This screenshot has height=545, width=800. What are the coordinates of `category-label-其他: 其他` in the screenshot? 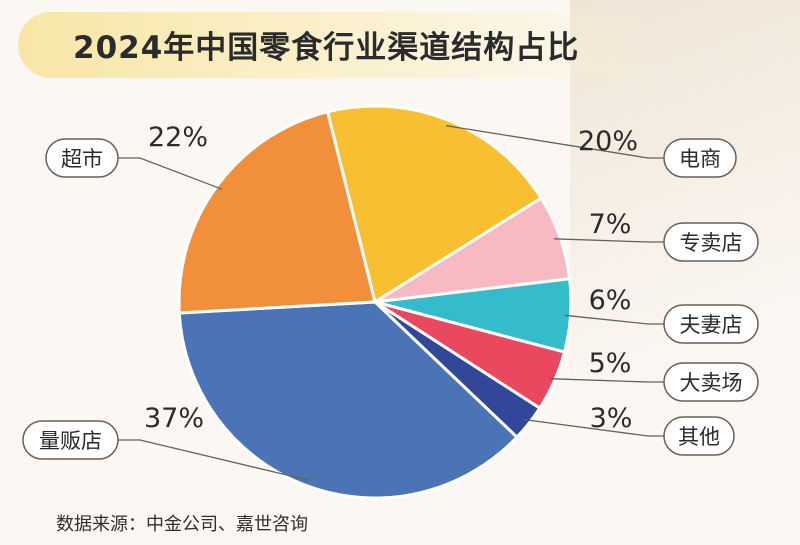 It's located at (699, 437).